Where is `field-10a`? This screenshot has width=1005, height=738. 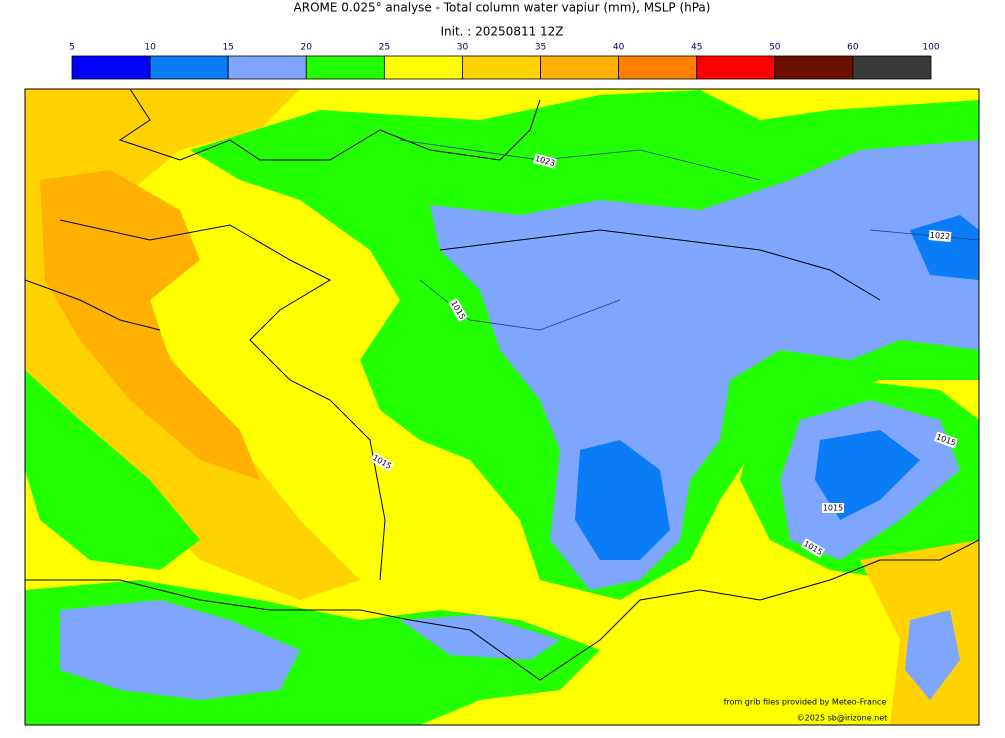 field-10a is located at coordinates (622, 500).